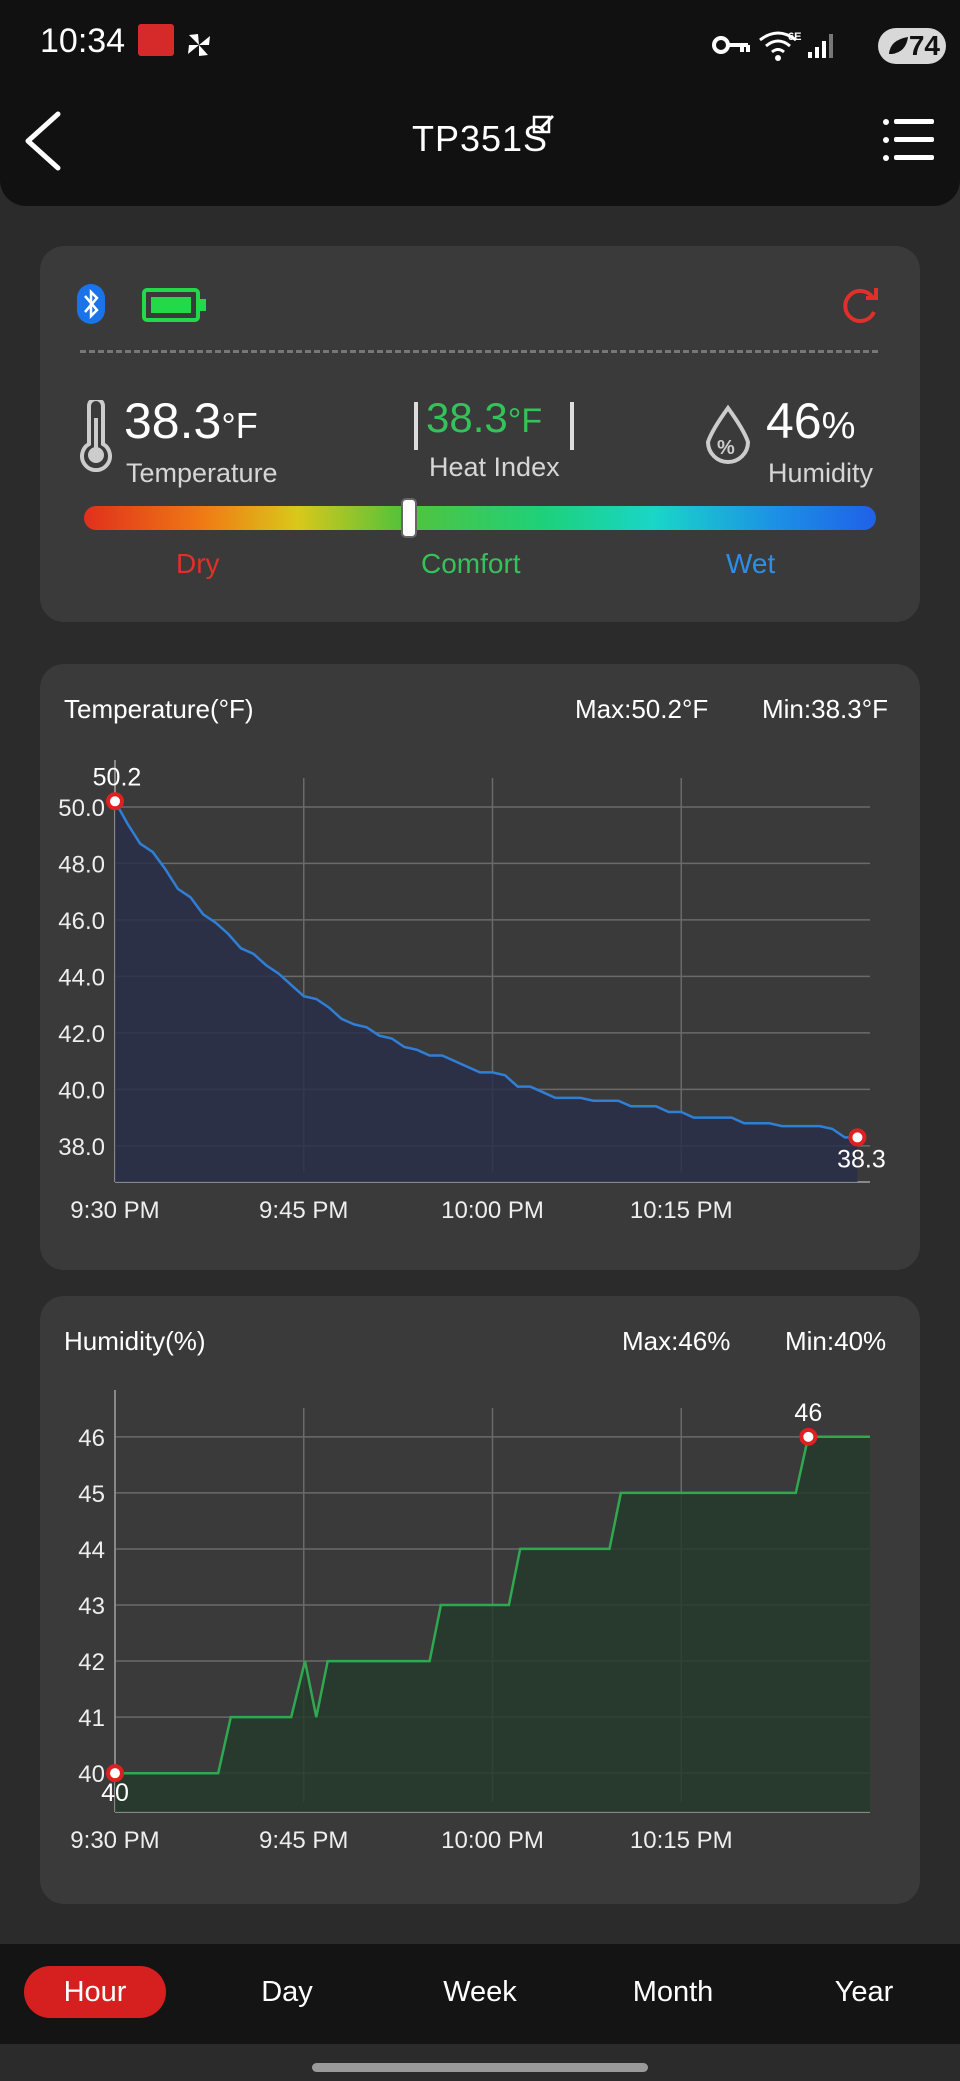  I want to click on wifi-icon: 6E, so click(780, 46).